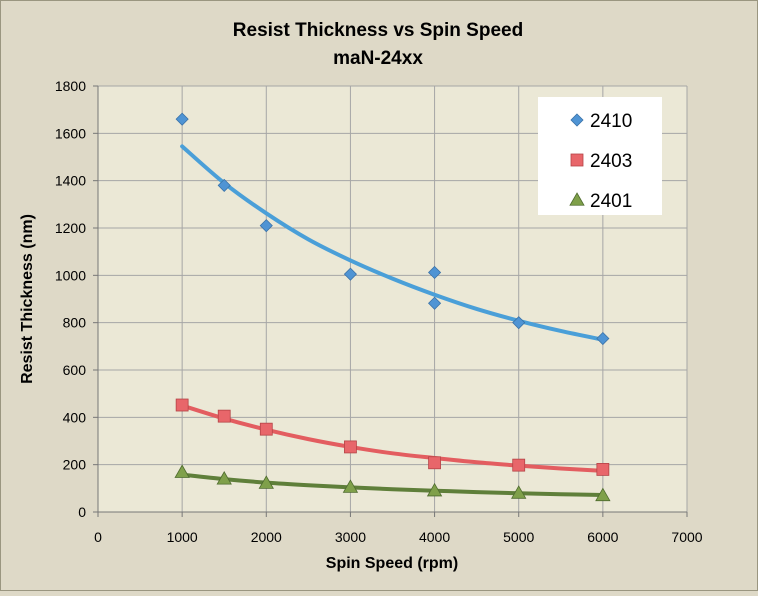 The image size is (758, 596). I want to click on y-tick-label: 1000, so click(70, 275).